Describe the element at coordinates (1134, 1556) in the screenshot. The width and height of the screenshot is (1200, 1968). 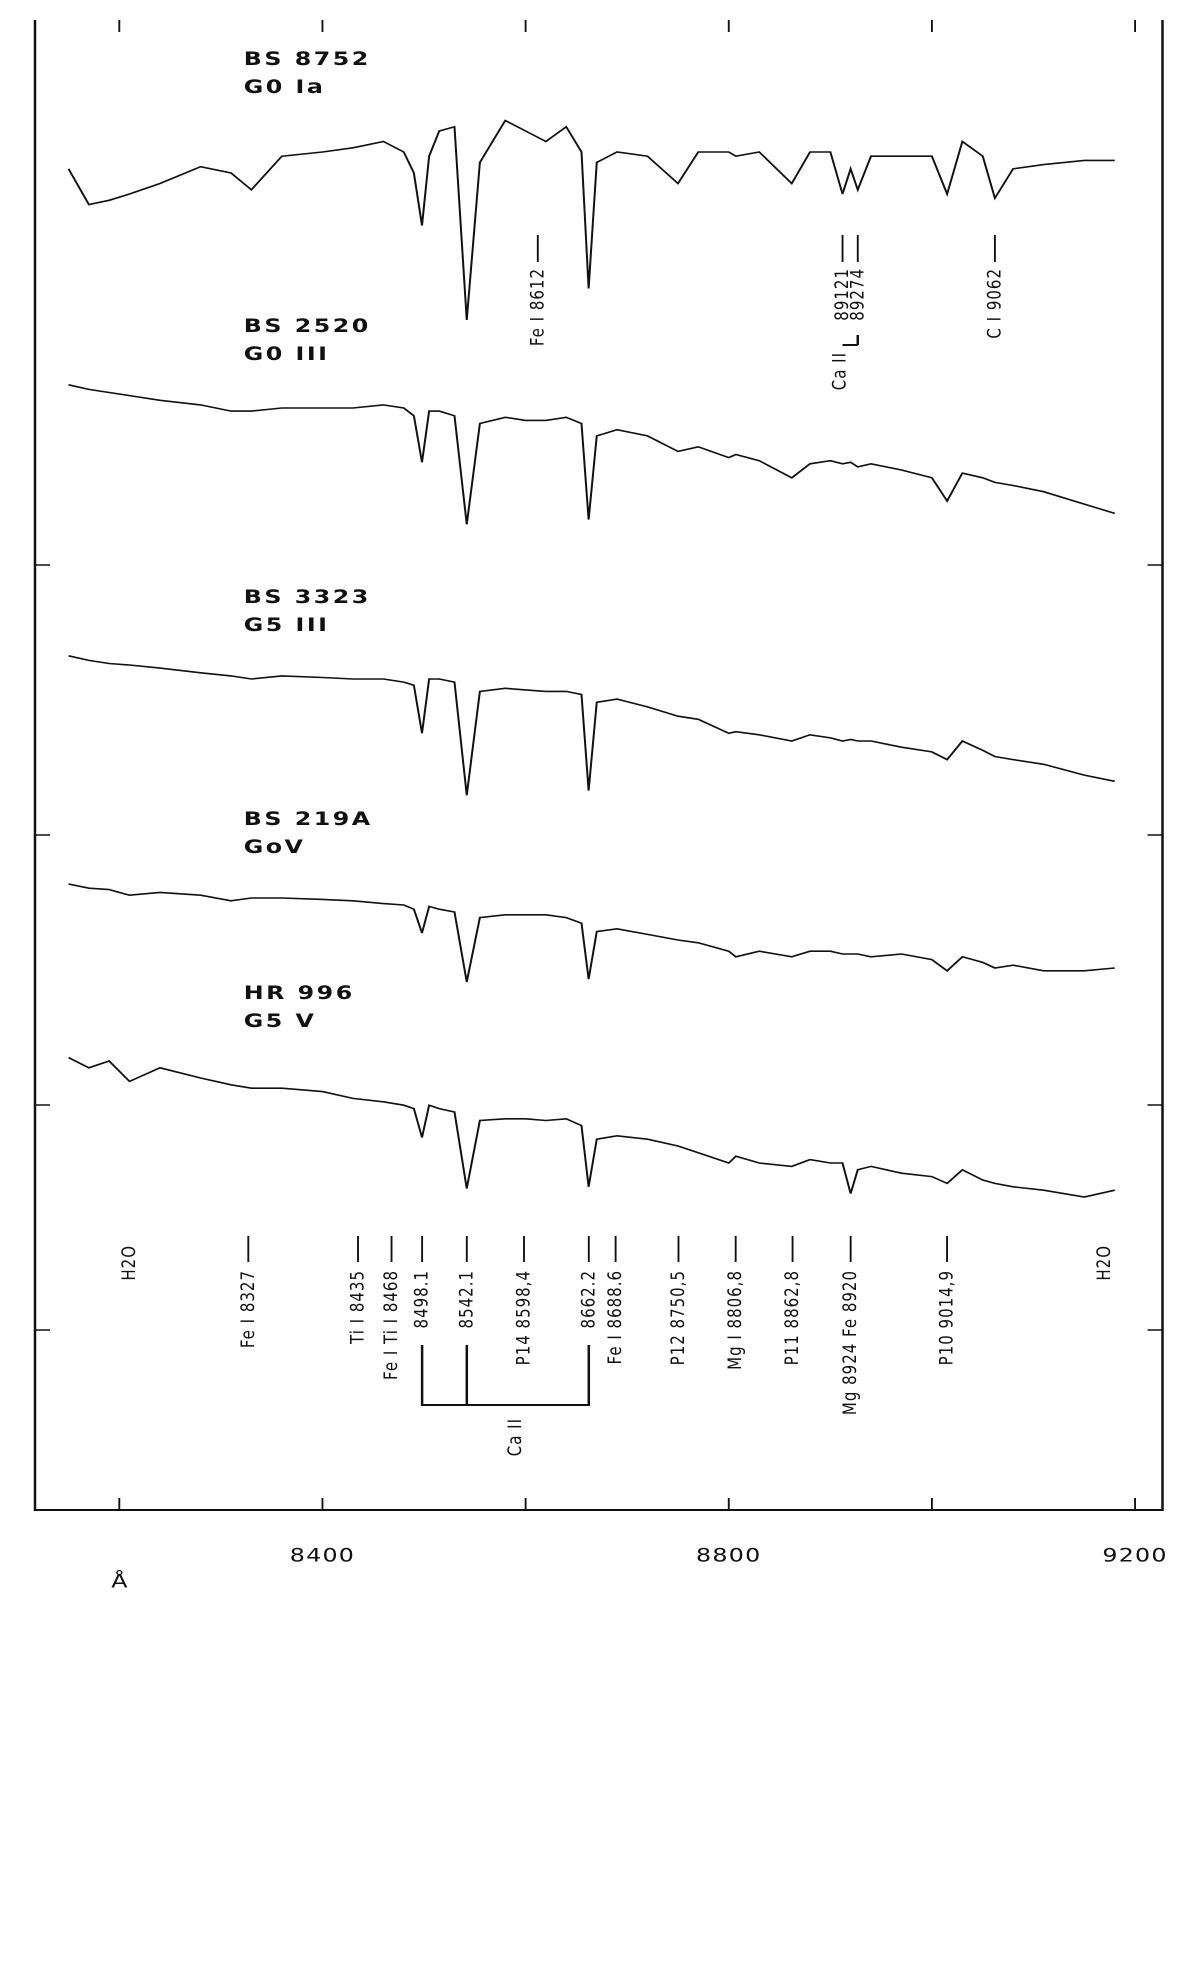
I see `x-tick-label: 9200` at that location.